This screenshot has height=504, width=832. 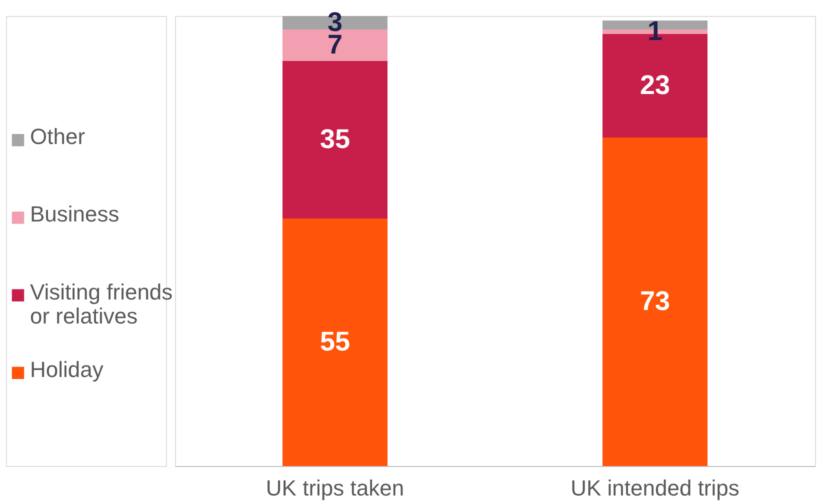 I want to click on x-tick-label: UK intended trips, so click(x=655, y=488).